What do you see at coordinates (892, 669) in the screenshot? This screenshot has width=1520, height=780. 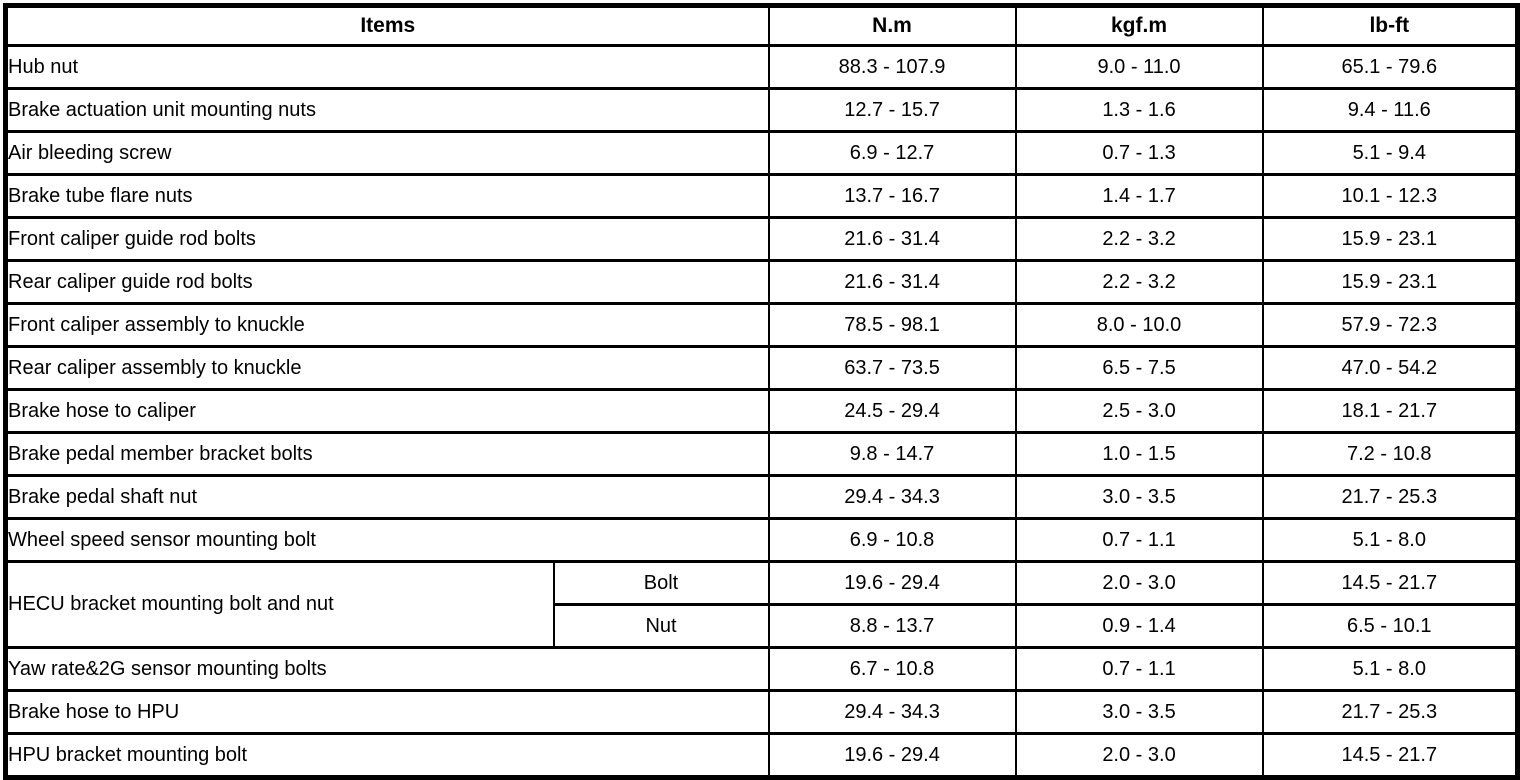 I see `value-cell-nm: 6.7 - 10.8` at bounding box center [892, 669].